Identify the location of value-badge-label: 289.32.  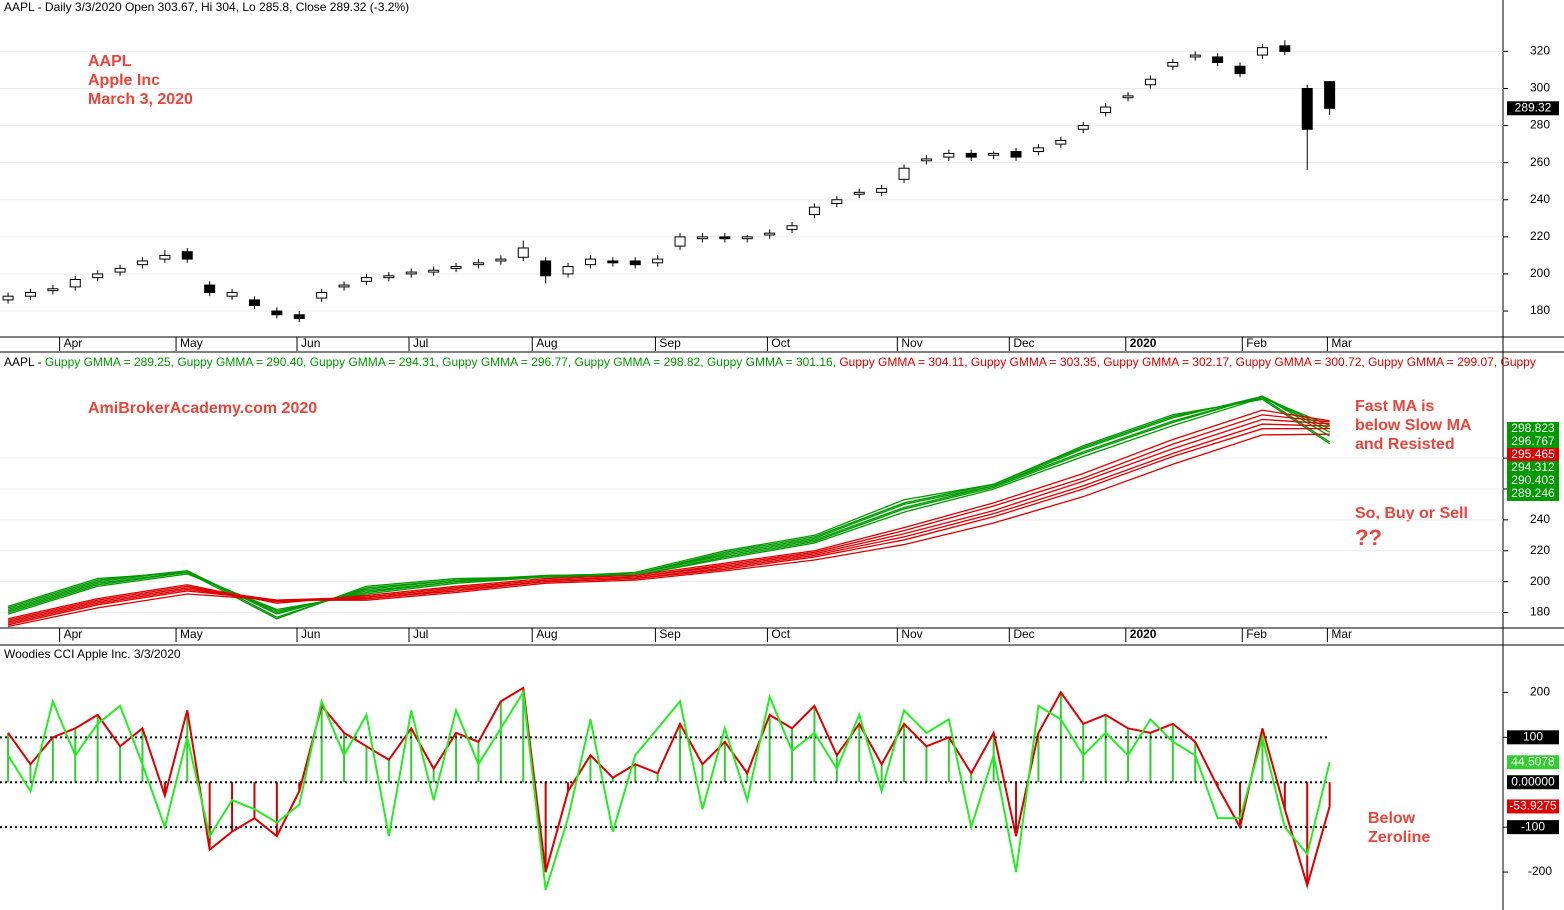
(1533, 107).